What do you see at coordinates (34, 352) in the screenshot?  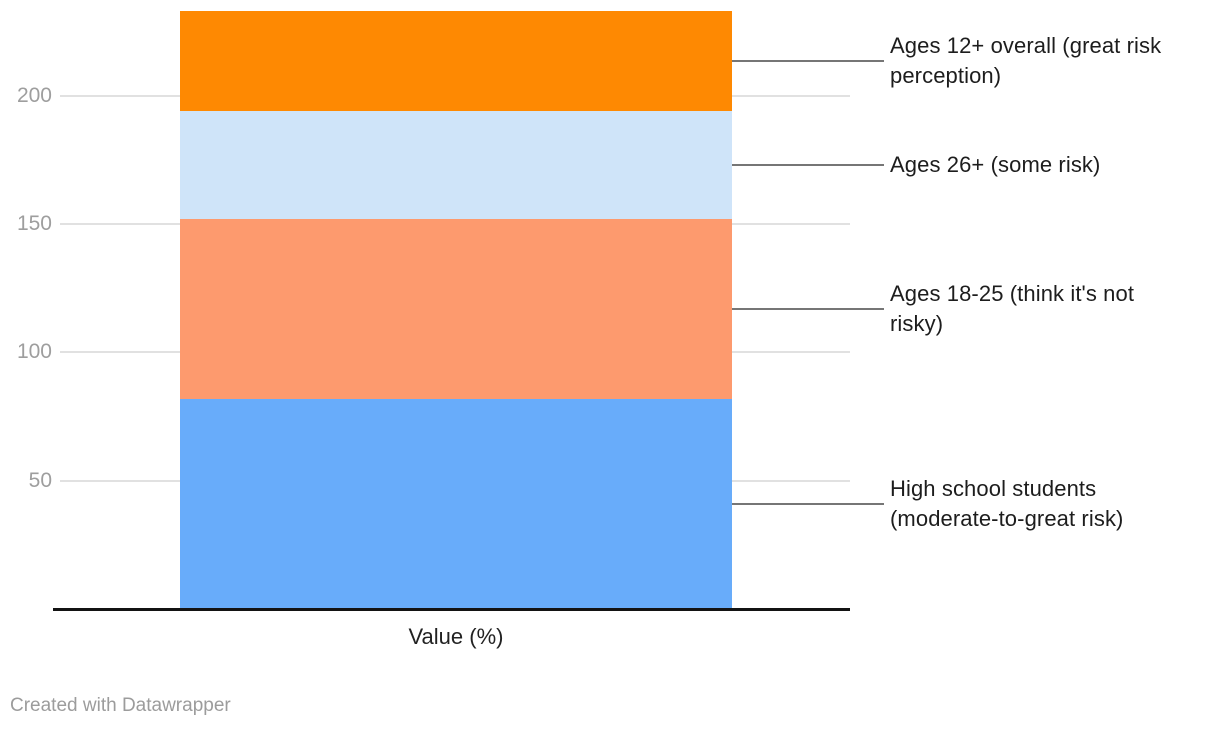 I see `y-tick-label: 100` at bounding box center [34, 352].